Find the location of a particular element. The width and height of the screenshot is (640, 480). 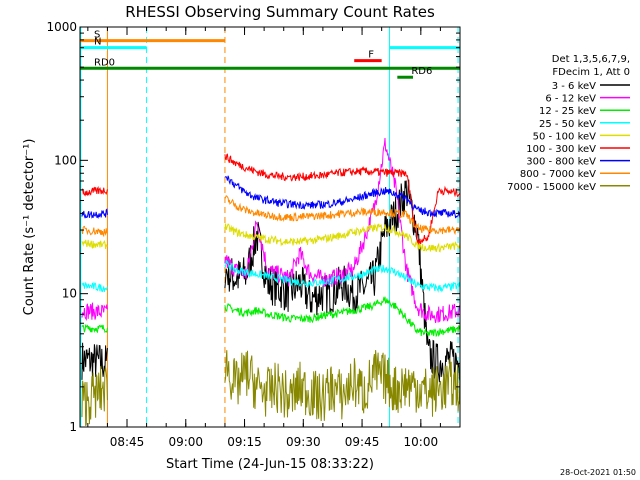

series-line-8-pre is located at coordinates (94, 396).